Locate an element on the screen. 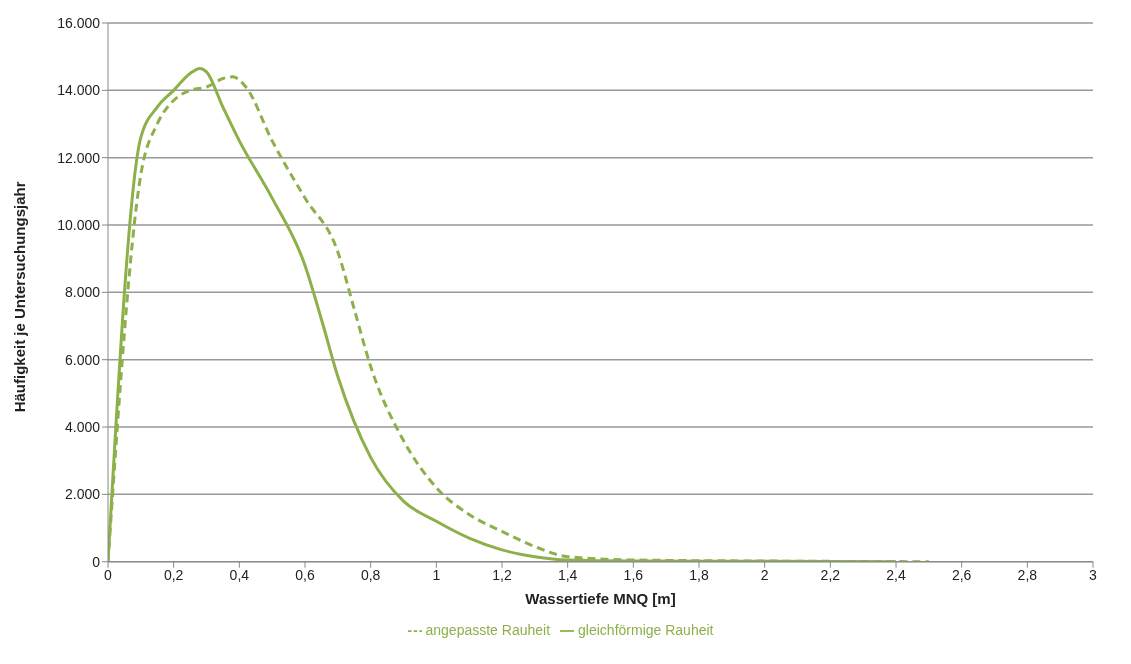  y-tick-label: 4.000 is located at coordinates (82, 427).